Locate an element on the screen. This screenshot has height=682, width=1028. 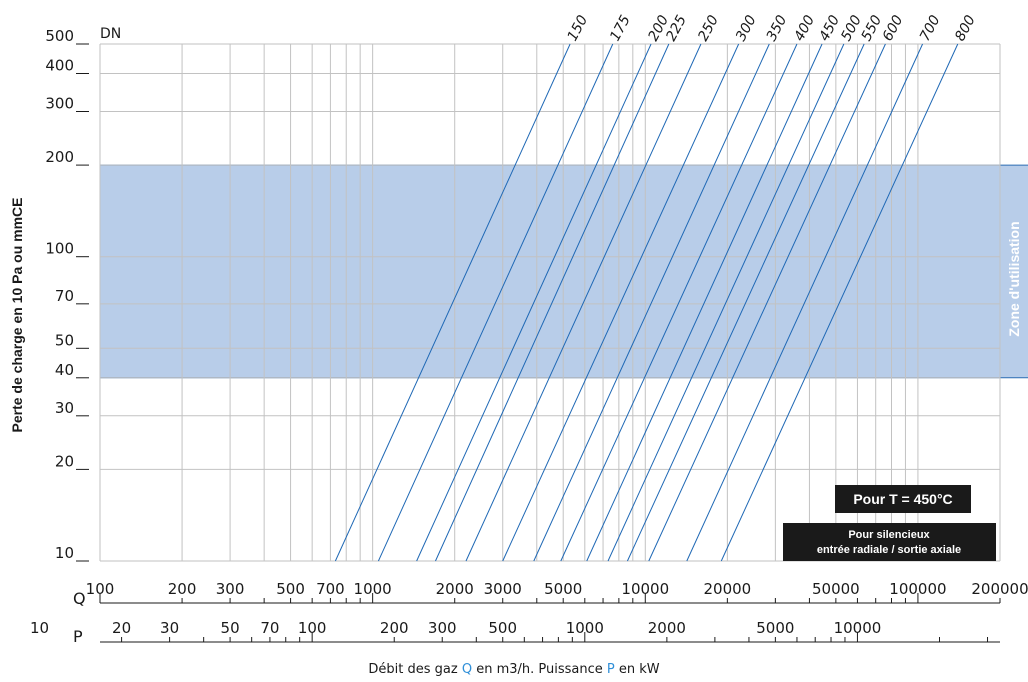
dn-label-225: 225 is located at coordinates (676, 28).